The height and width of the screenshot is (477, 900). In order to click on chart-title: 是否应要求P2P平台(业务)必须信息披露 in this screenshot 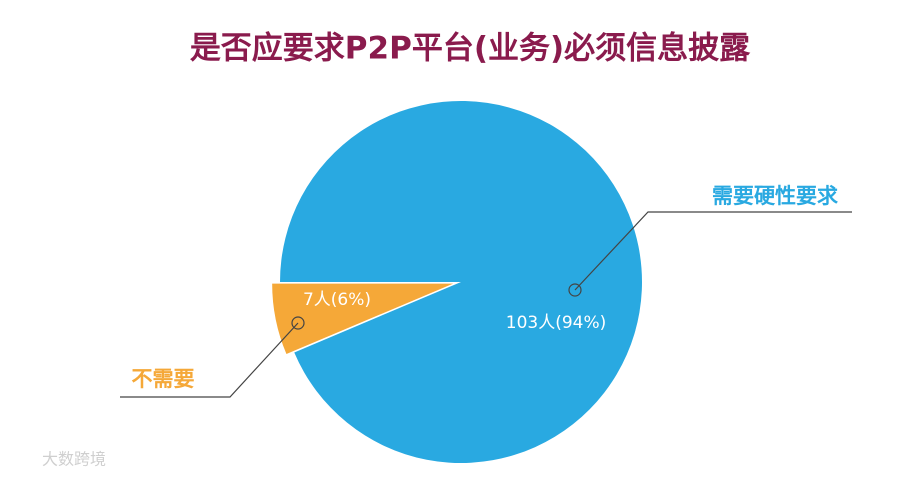, I will do `click(470, 49)`.